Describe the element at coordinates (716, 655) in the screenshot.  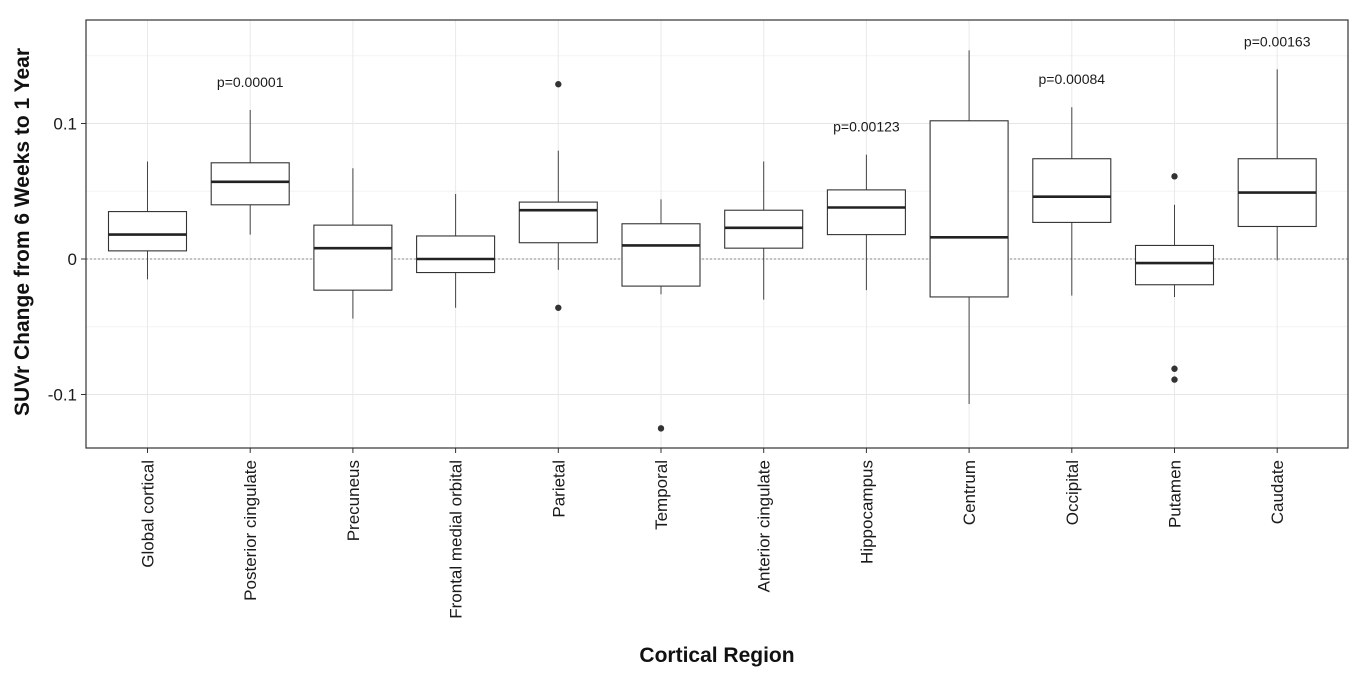
I see `x-axis-title: Cortical Region` at that location.